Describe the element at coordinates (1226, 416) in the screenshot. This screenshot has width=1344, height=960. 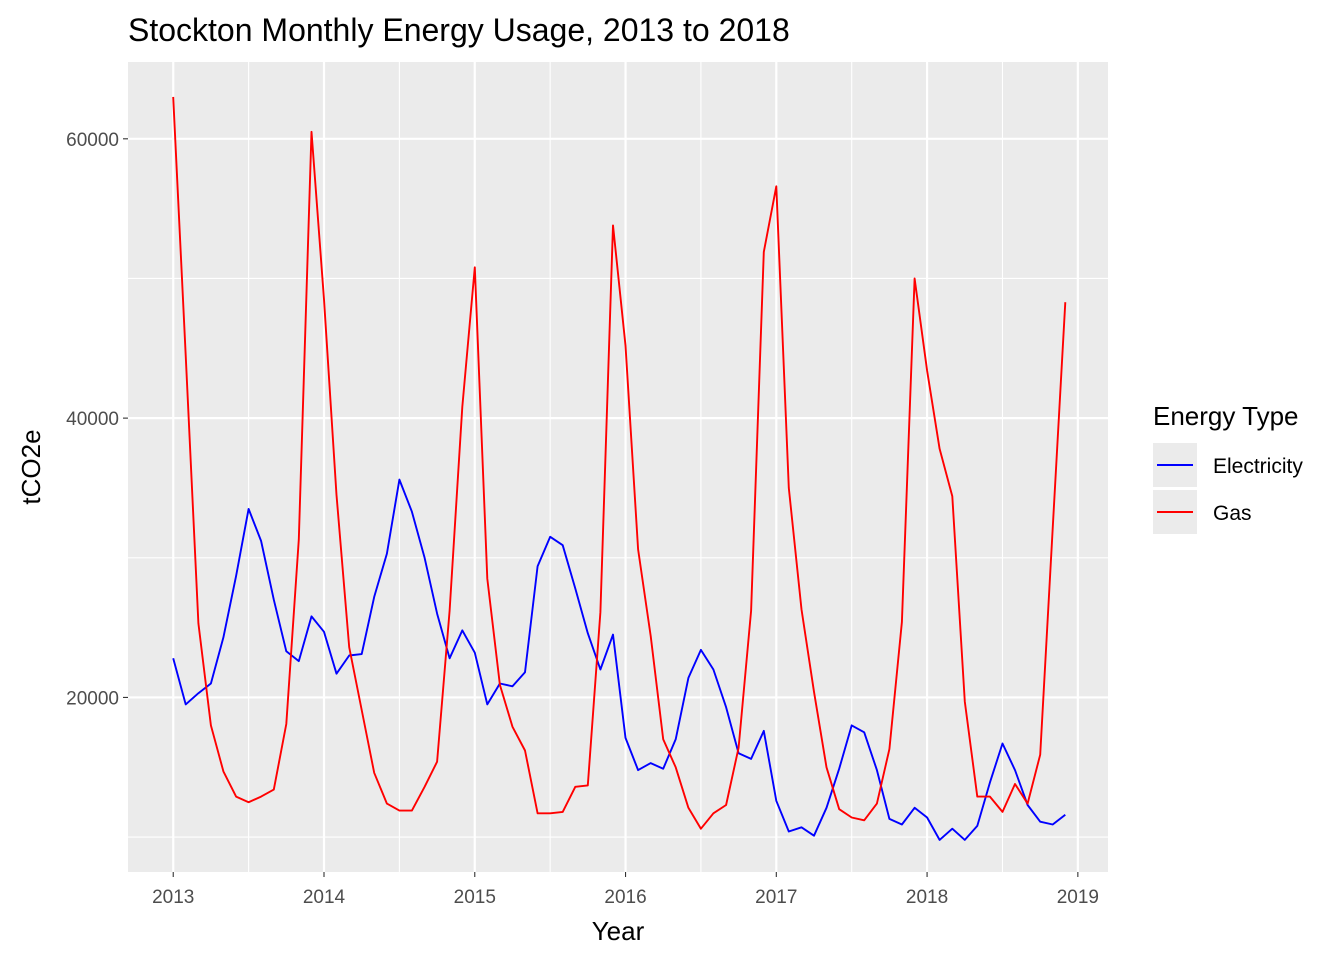
I see `legend-title: Energy Type` at that location.